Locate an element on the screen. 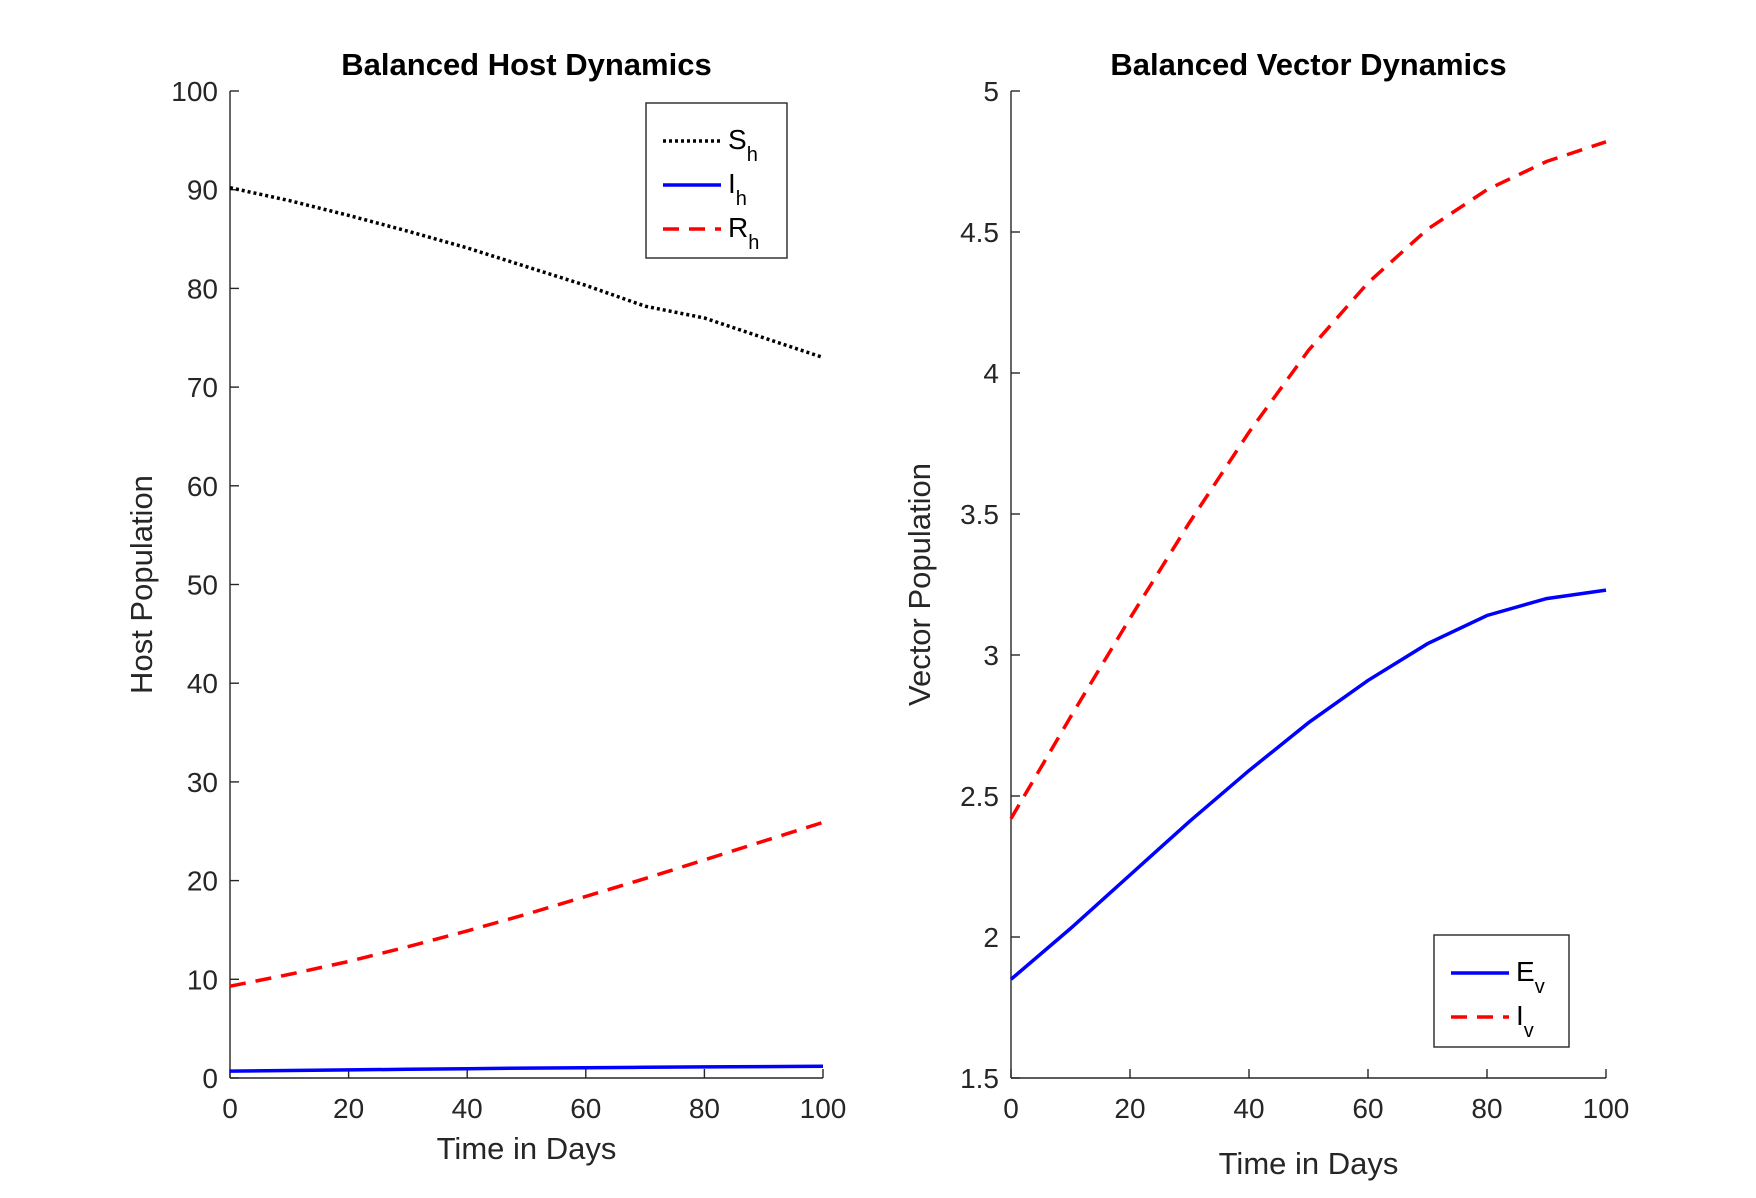 The image size is (1756, 1198). y-tick-label: 2 is located at coordinates (991, 937).